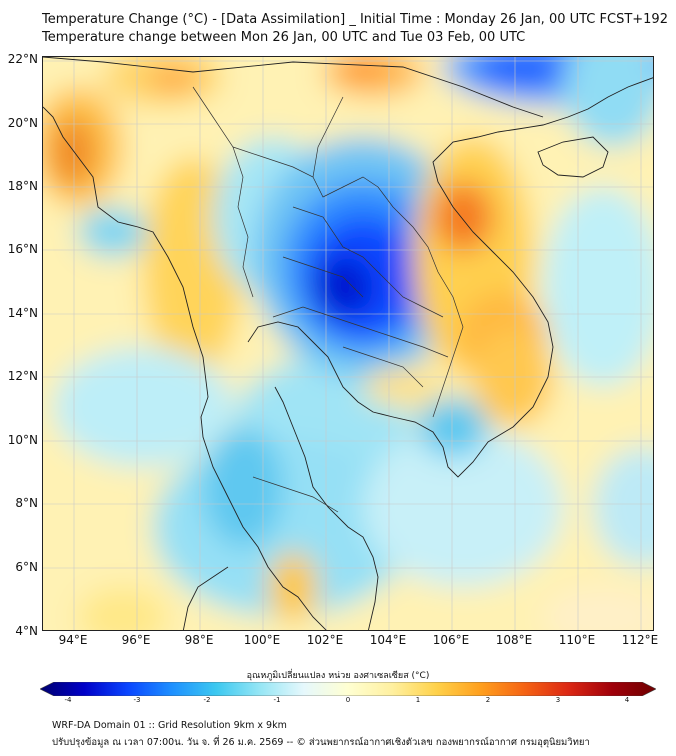 This screenshot has height=756, width=676. What do you see at coordinates (627, 700) in the screenshot?
I see `colorbar-tick: 4` at bounding box center [627, 700].